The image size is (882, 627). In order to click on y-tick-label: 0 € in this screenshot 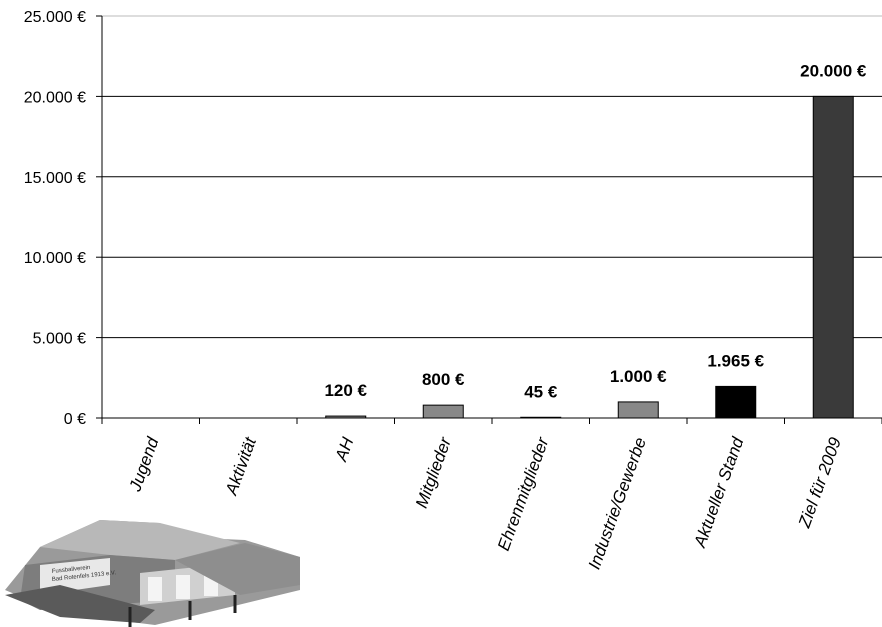, I will do `click(75, 419)`.